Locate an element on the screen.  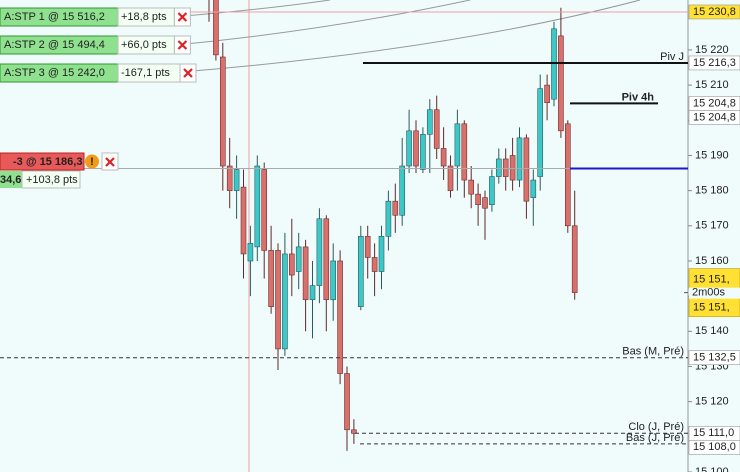
y-tick-label: 15 210 is located at coordinates (712, 85).